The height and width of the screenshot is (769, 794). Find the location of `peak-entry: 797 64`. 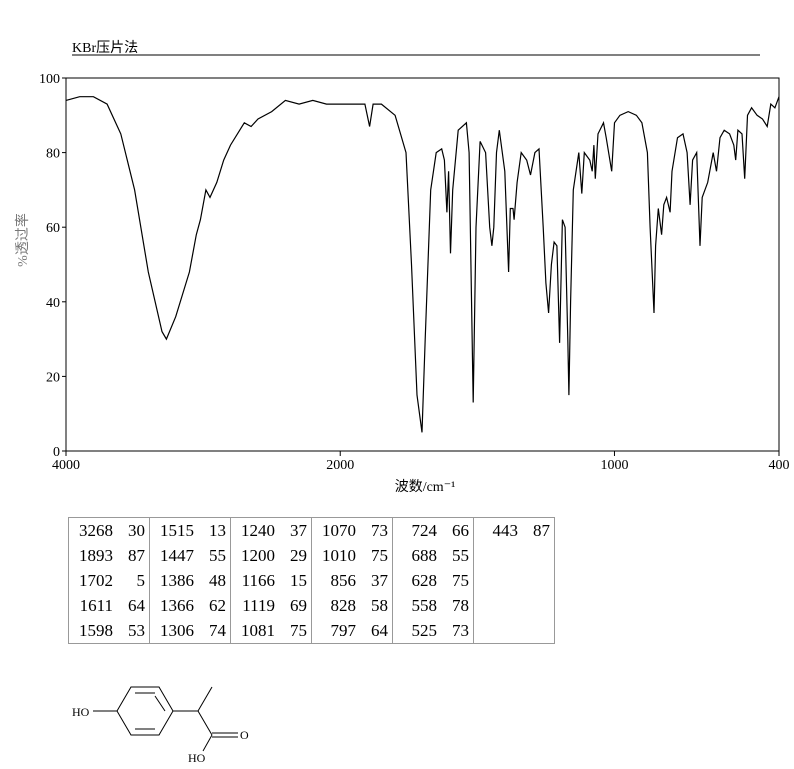

peak-entry: 797 64 is located at coordinates (352, 630).